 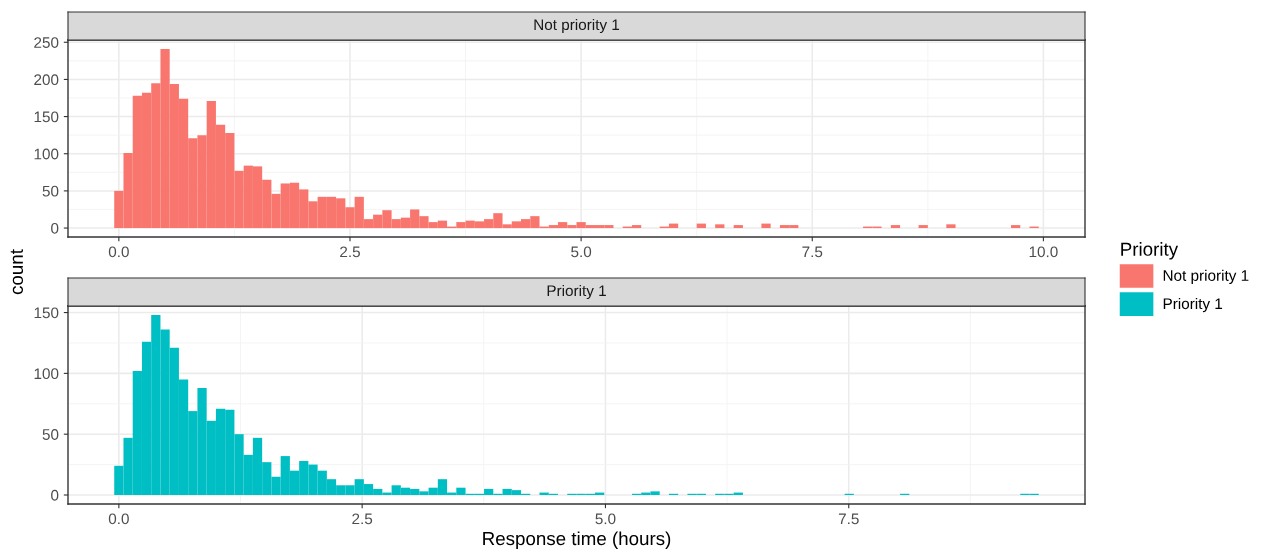 I want to click on chart-title: Not priority 1, so click(x=577, y=26).